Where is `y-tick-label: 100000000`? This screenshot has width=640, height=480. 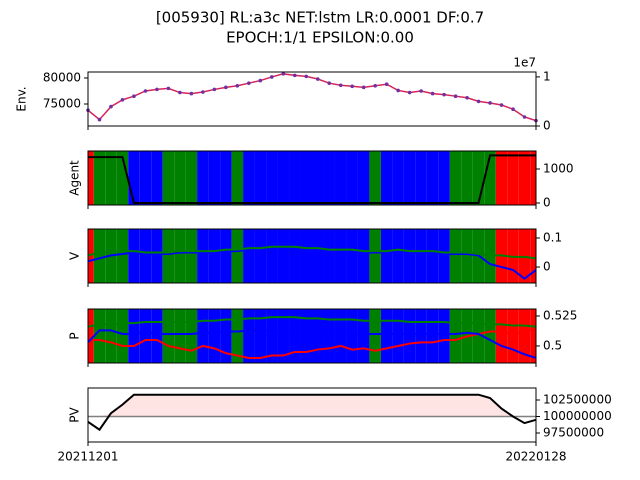 y-tick-label: 100000000 is located at coordinates (577, 416).